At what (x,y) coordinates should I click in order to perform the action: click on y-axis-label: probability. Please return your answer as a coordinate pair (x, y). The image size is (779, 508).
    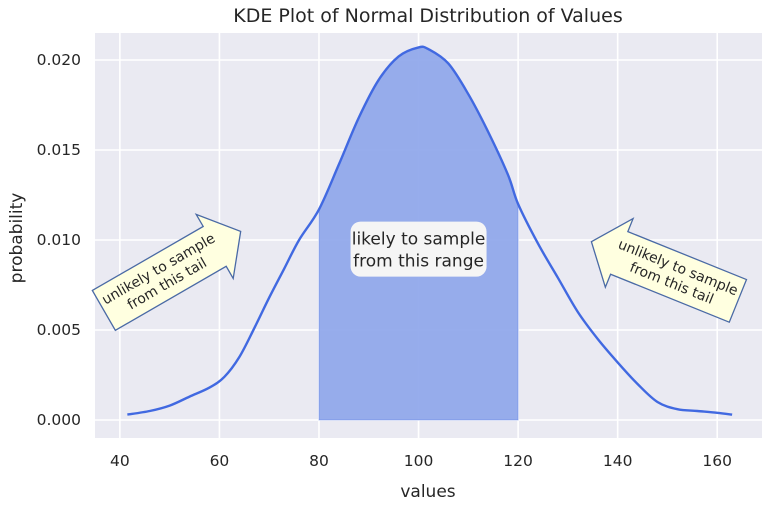
    Looking at the image, I should click on (17, 238).